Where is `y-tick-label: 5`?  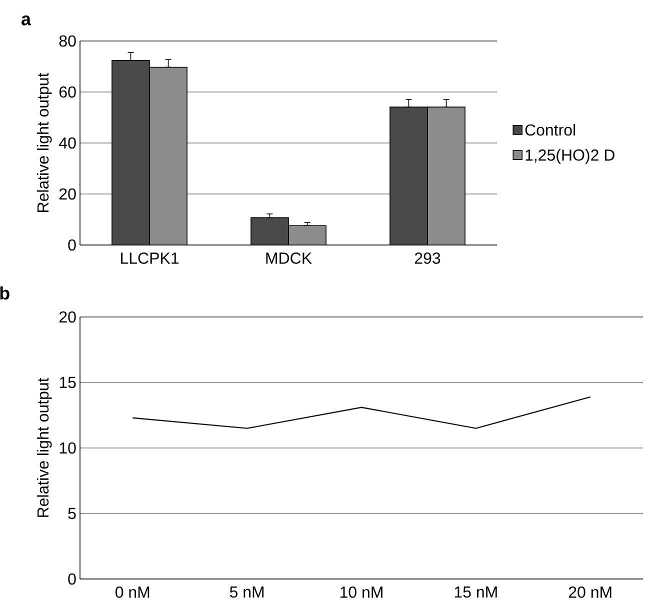 y-tick-label: 5 is located at coordinates (72, 514).